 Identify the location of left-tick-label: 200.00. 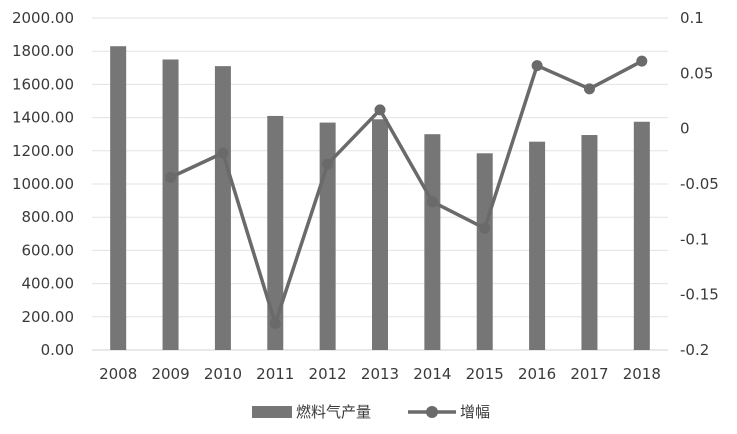
(48, 317).